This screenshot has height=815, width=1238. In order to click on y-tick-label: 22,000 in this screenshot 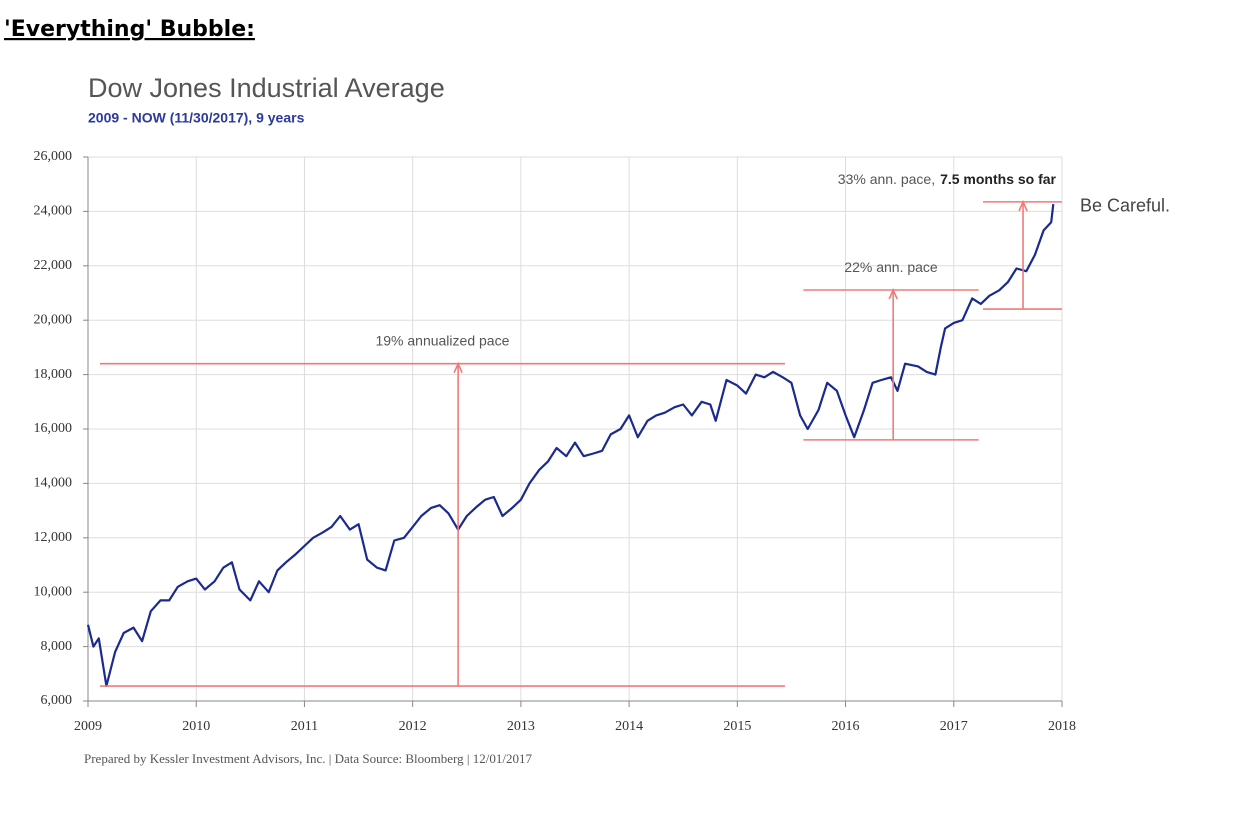, I will do `click(53, 265)`.